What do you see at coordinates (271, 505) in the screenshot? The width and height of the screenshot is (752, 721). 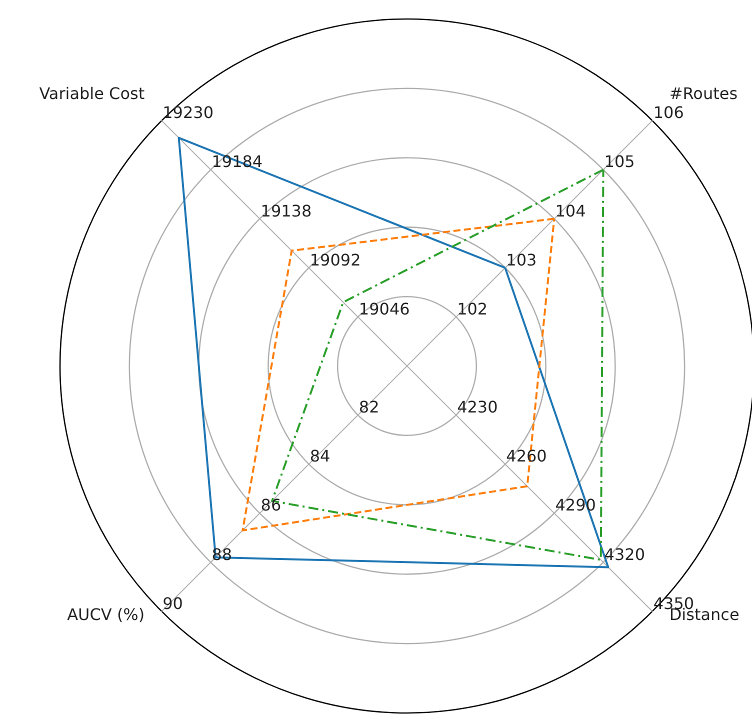 I see `text: 86` at bounding box center [271, 505].